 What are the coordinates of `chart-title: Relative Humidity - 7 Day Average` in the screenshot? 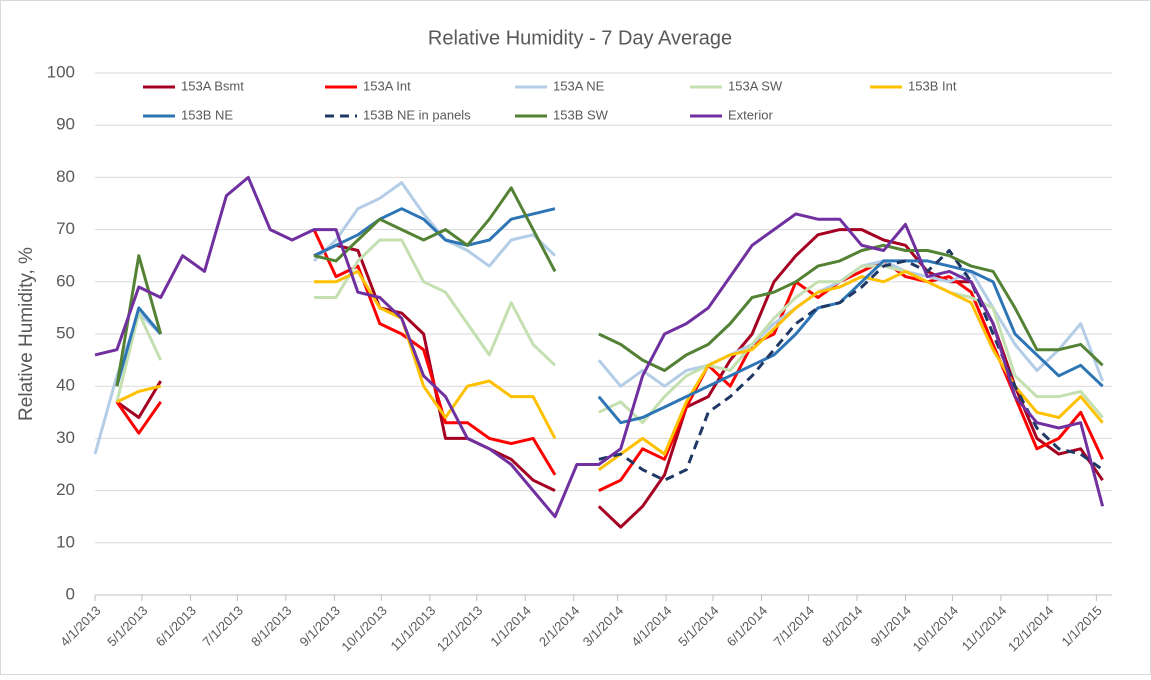 It's located at (580, 38).